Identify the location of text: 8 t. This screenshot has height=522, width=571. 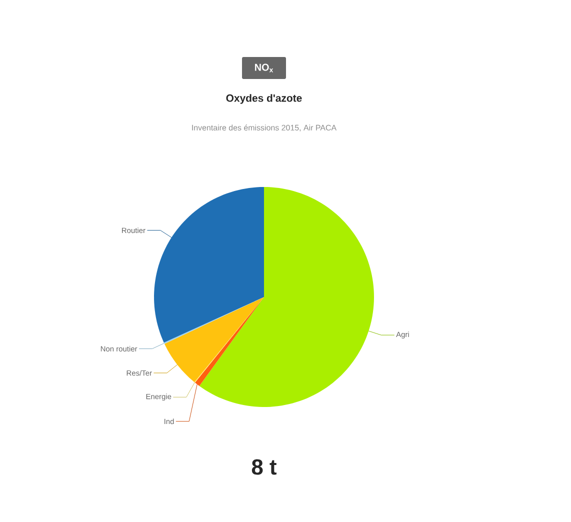
(264, 467).